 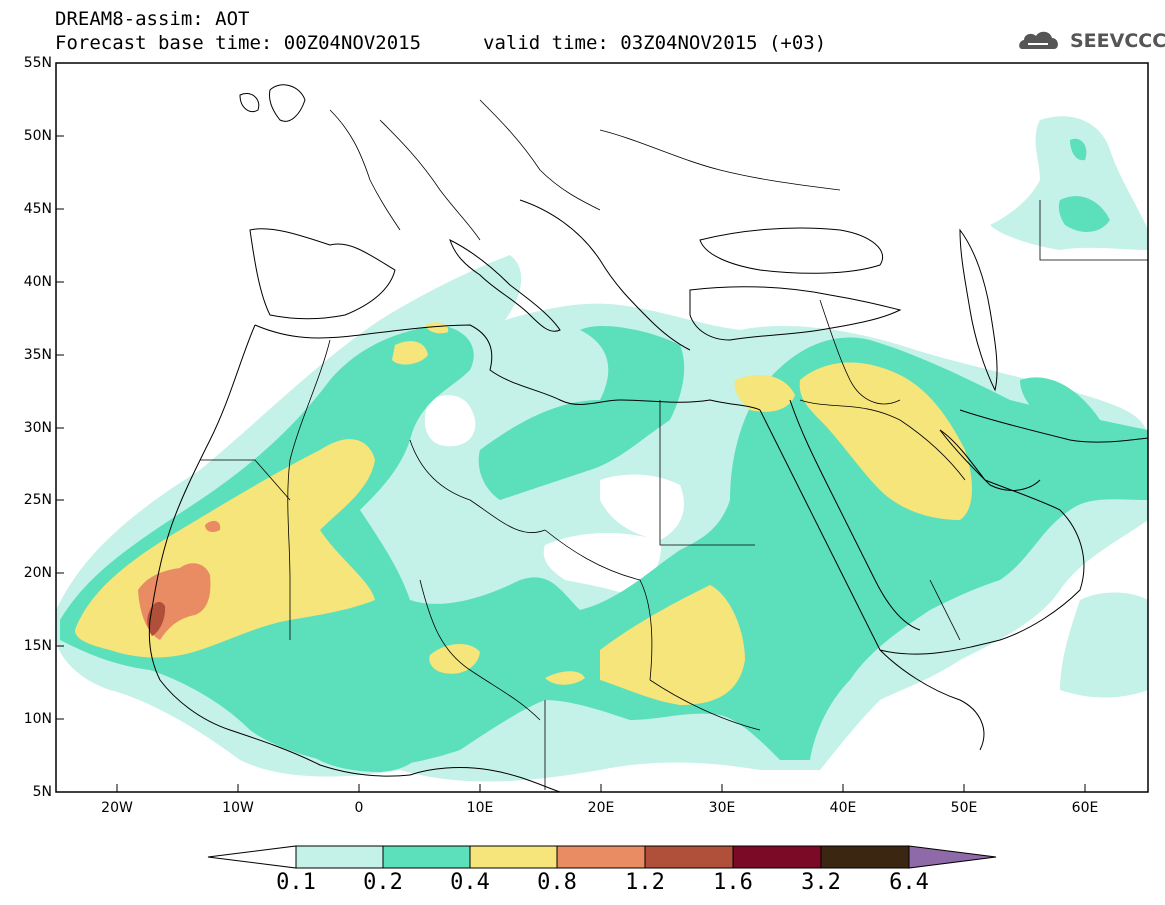 What do you see at coordinates (117, 808) in the screenshot?
I see `lon-label: 20W` at bounding box center [117, 808].